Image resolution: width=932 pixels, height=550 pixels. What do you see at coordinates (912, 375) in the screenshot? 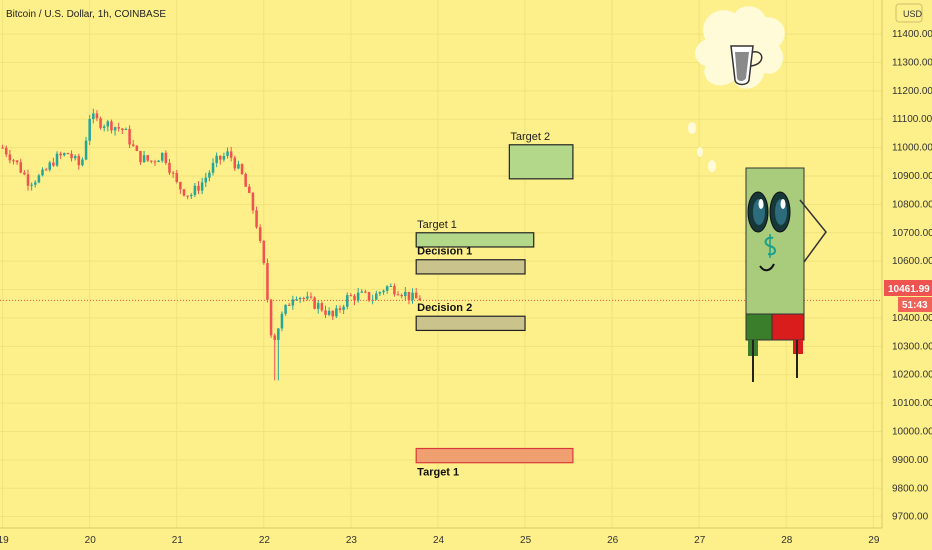
I see `price-tick-label: 10200.00` at bounding box center [912, 375].